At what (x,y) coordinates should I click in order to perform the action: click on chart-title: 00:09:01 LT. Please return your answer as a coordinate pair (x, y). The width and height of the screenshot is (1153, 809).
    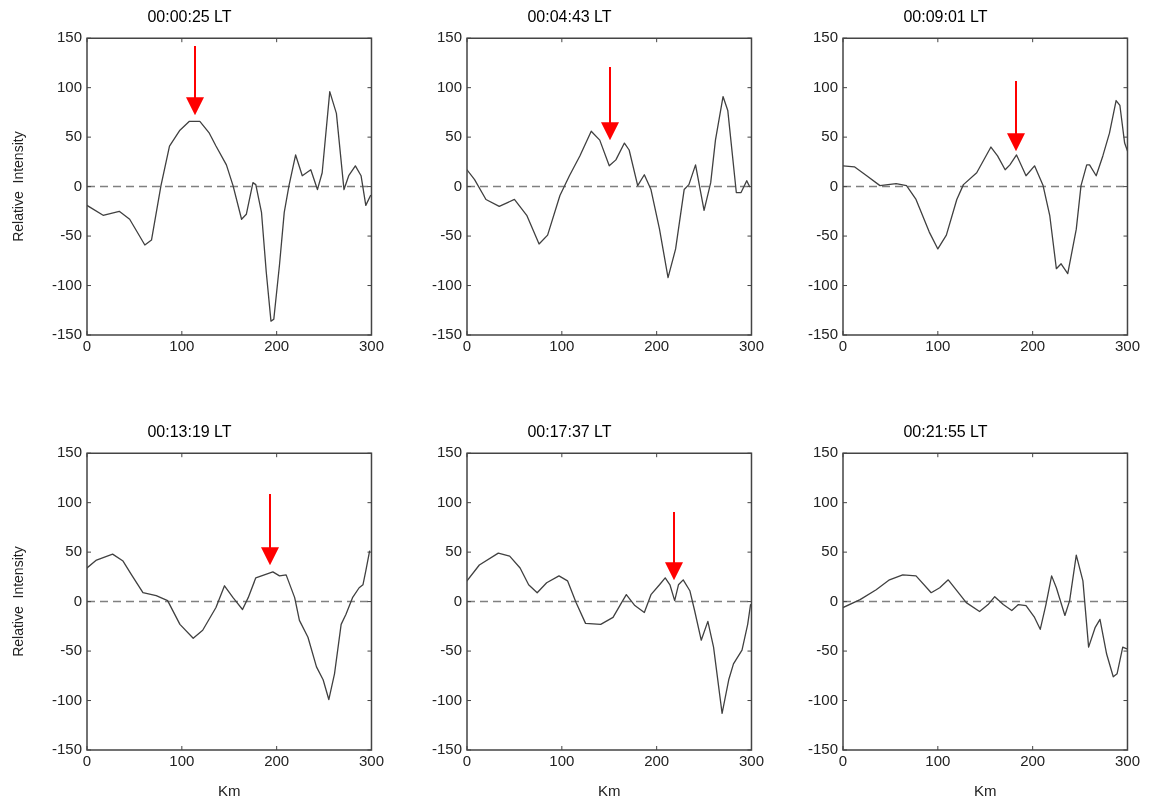
    Looking at the image, I should click on (945, 17).